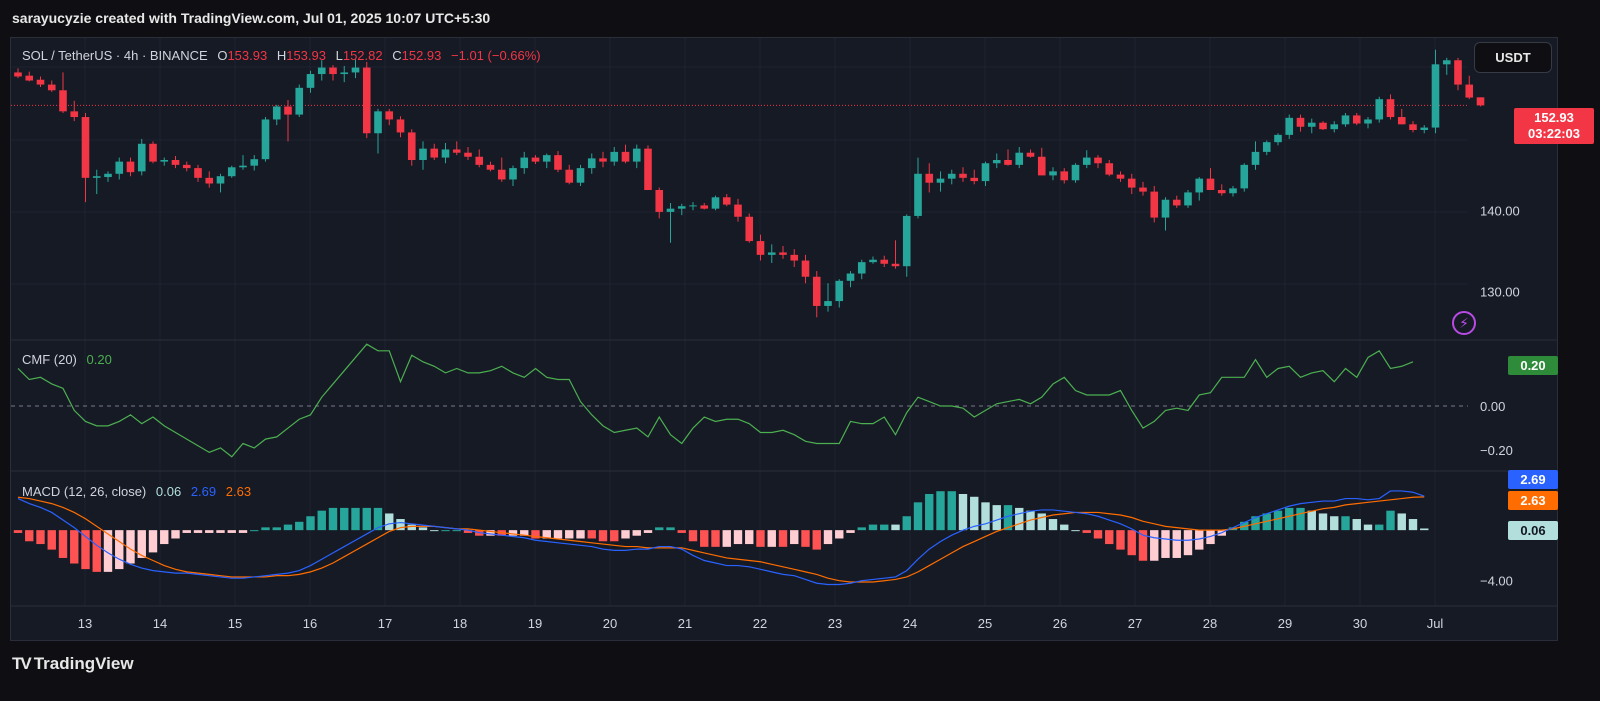  Describe the element at coordinates (1135, 623) in the screenshot. I see `time-axis-tick: 27` at that location.